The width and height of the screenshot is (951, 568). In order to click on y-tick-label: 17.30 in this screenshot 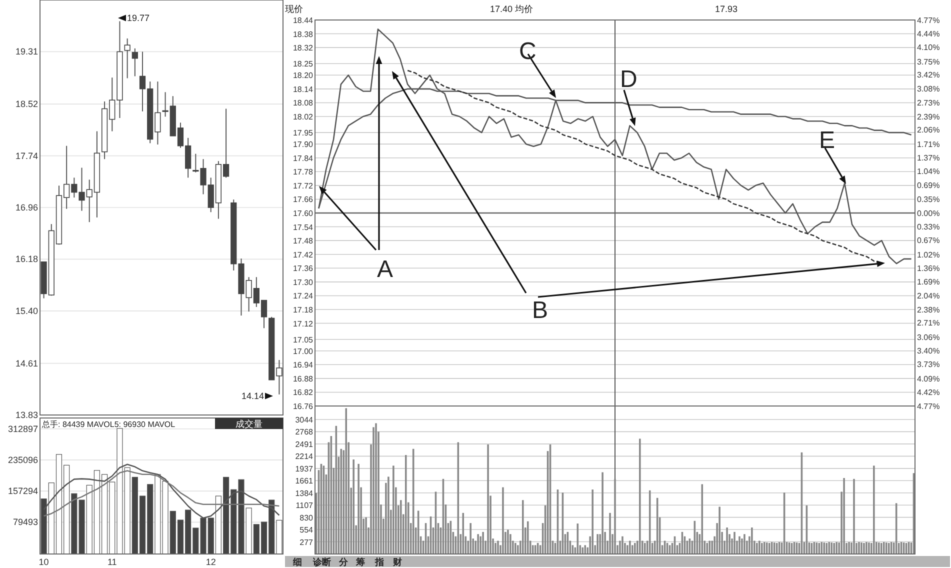, I will do `click(303, 282)`.